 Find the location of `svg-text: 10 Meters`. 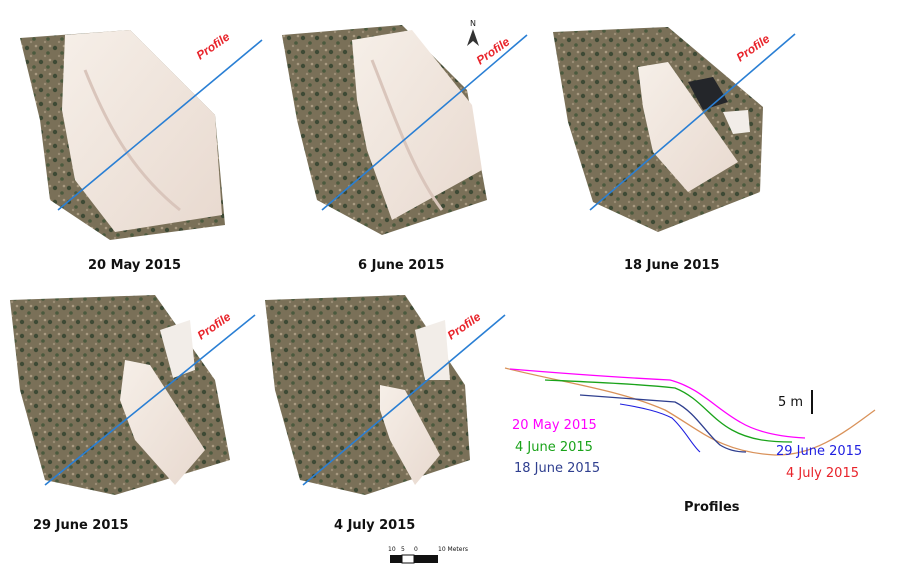

svg-text: 10 Meters is located at coordinates (453, 549).